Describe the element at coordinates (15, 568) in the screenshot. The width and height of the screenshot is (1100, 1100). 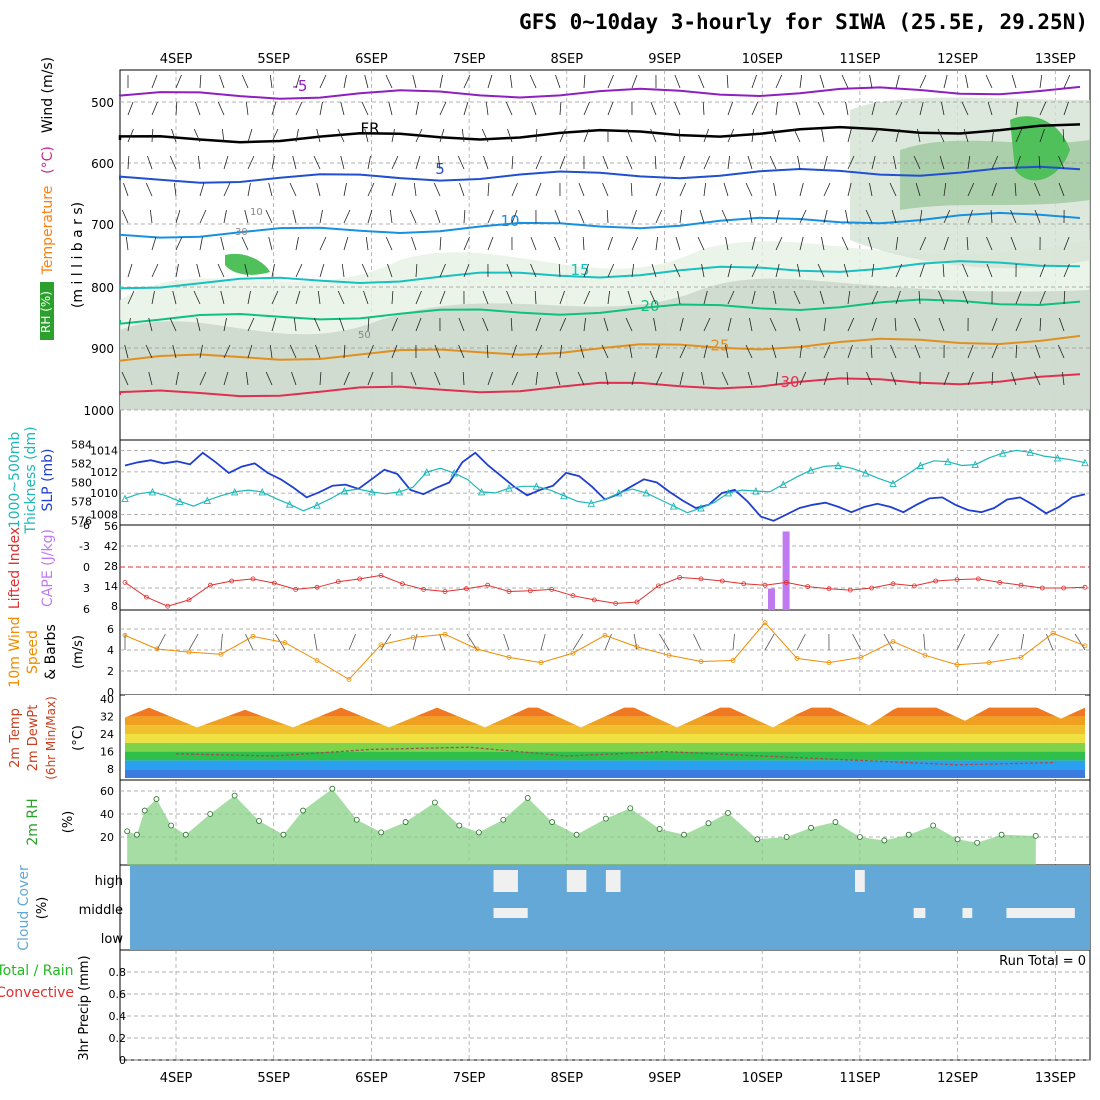
I see `lifted-index-label: Lifted Index` at that location.